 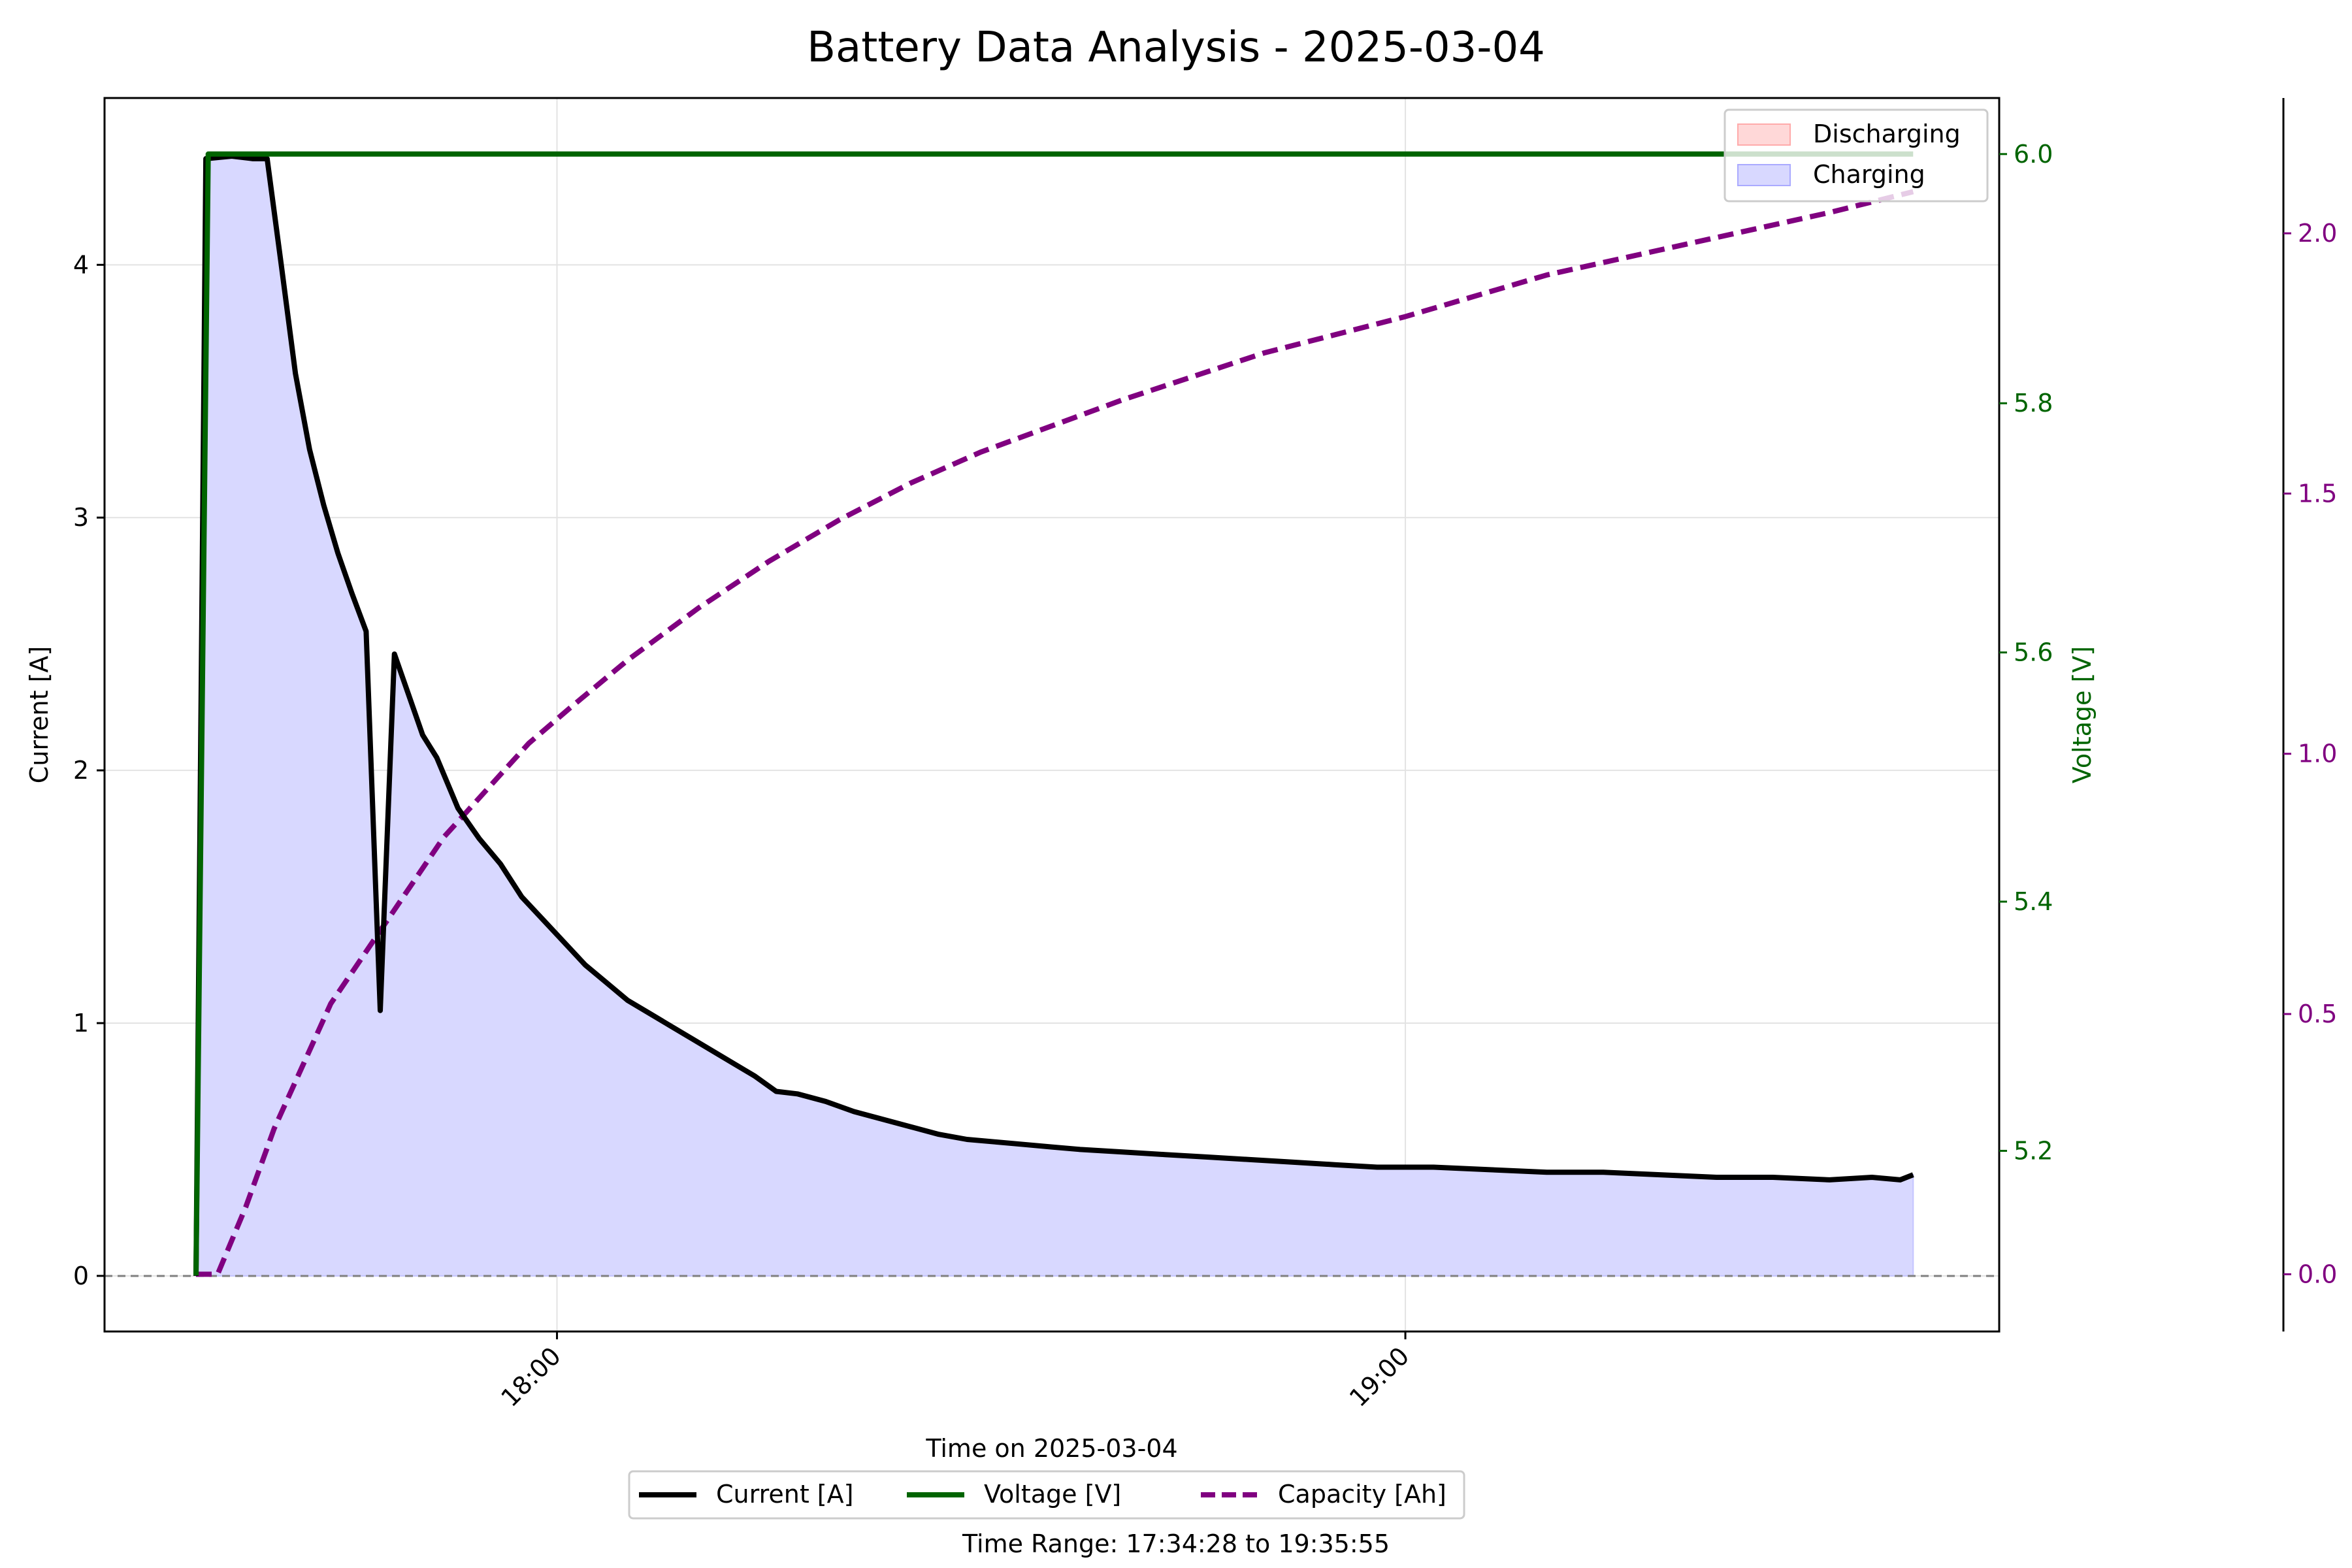 I want to click on series-legend-box, so click(x=1046, y=1495).